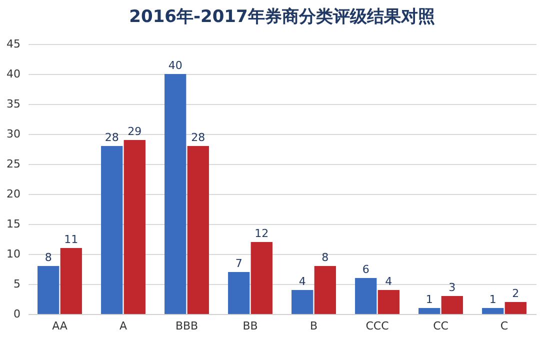 The height and width of the screenshot is (337, 550). I want to click on y-tick-label: 25, so click(13, 164).